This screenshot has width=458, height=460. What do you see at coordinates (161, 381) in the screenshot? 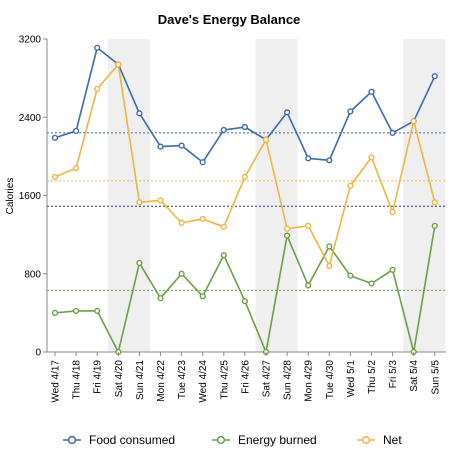
I see `x-tick-label: Mon 4/22` at bounding box center [161, 381].